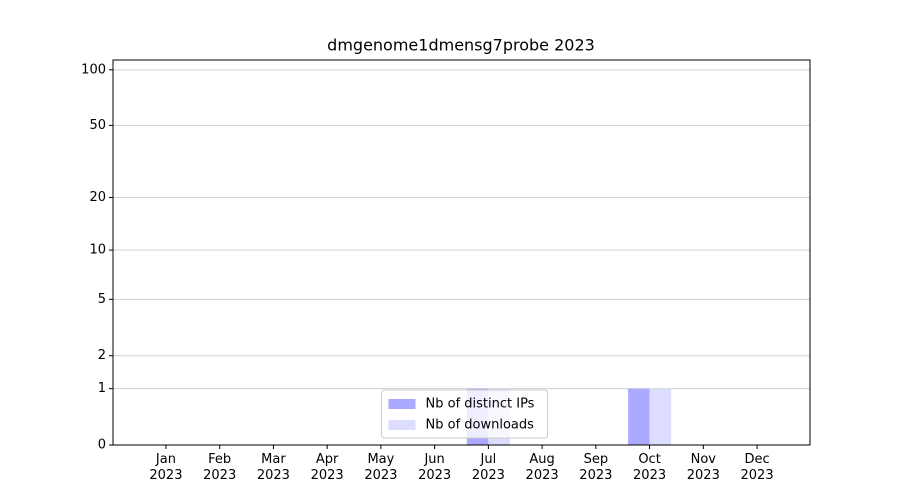  Describe the element at coordinates (97, 125) in the screenshot. I see `y-tick-label: 50` at that location.